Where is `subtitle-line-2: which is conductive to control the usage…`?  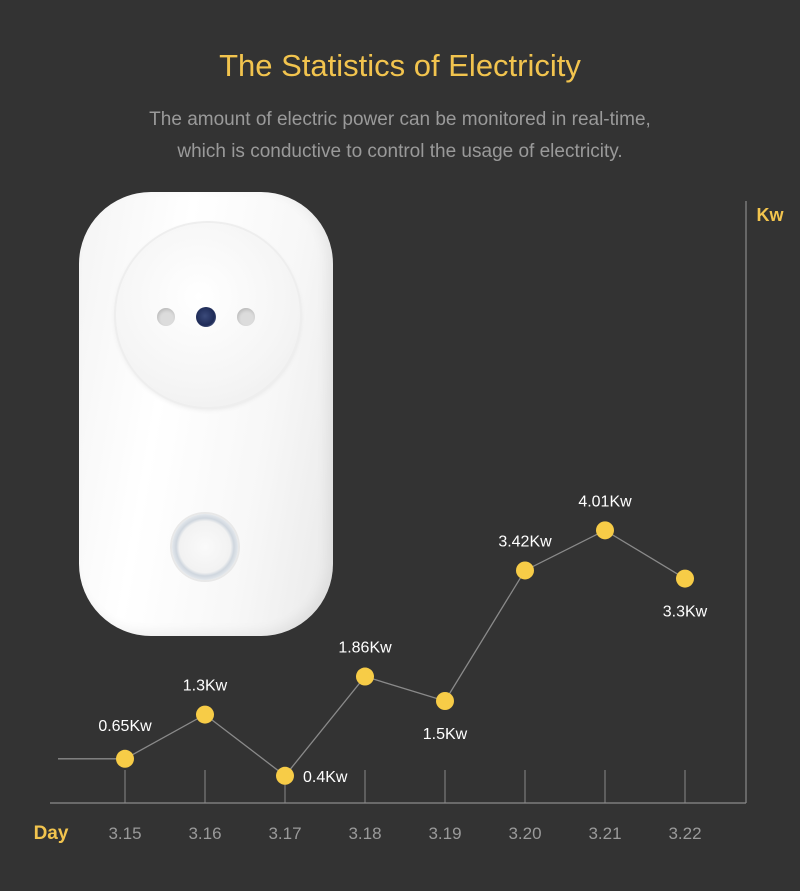 subtitle-line-2: which is conductive to control the usage… is located at coordinates (400, 151).